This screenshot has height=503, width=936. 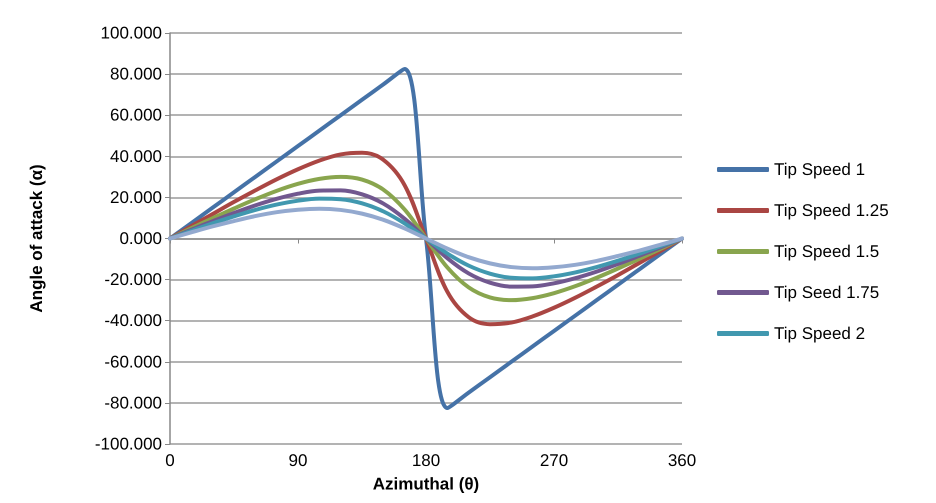 What do you see at coordinates (133, 402) in the screenshot?
I see `y-tick-label: -80.000` at bounding box center [133, 402].